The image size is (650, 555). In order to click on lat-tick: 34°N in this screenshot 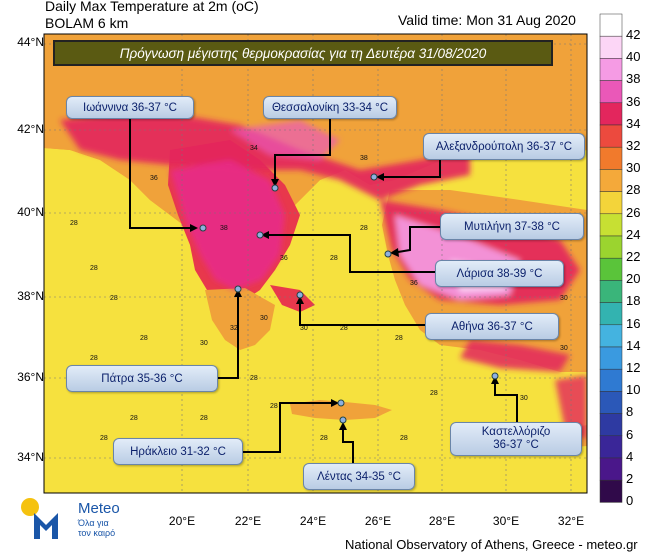, I will do `click(30, 457)`.